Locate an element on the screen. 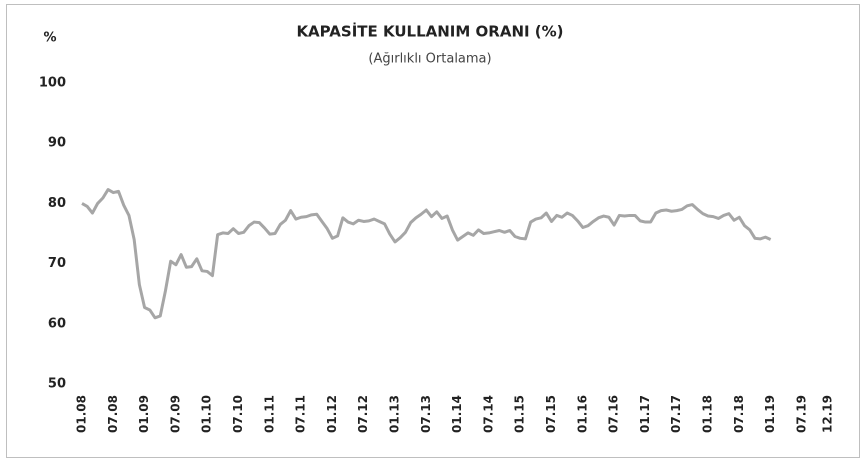 The image size is (867, 463). x-tick-label: 01.09 is located at coordinates (144, 414).